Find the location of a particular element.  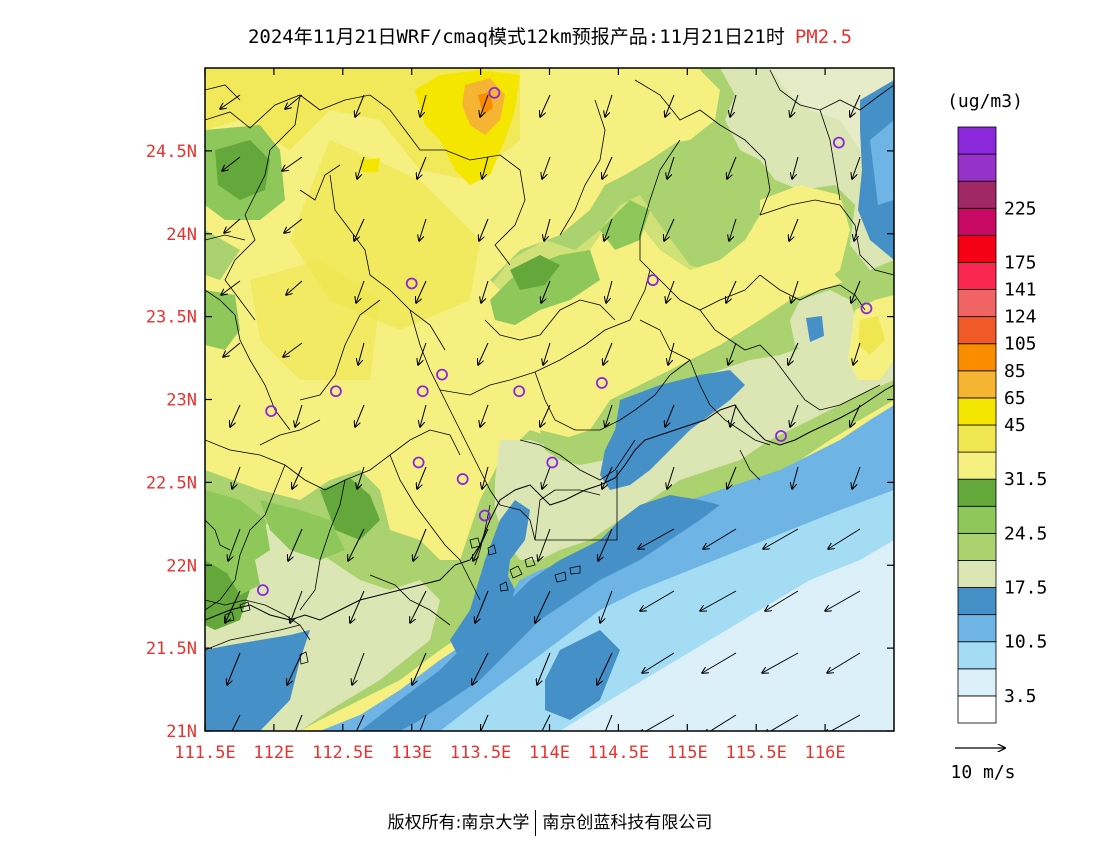

lon-tick-label: 115.5E is located at coordinates (755, 753).